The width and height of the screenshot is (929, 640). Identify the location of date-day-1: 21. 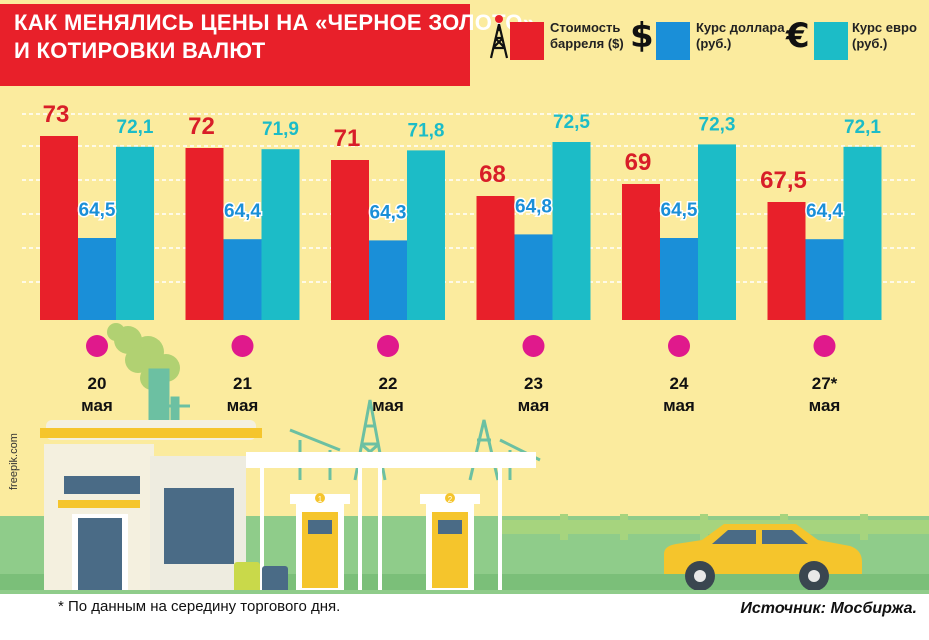
(242, 383).